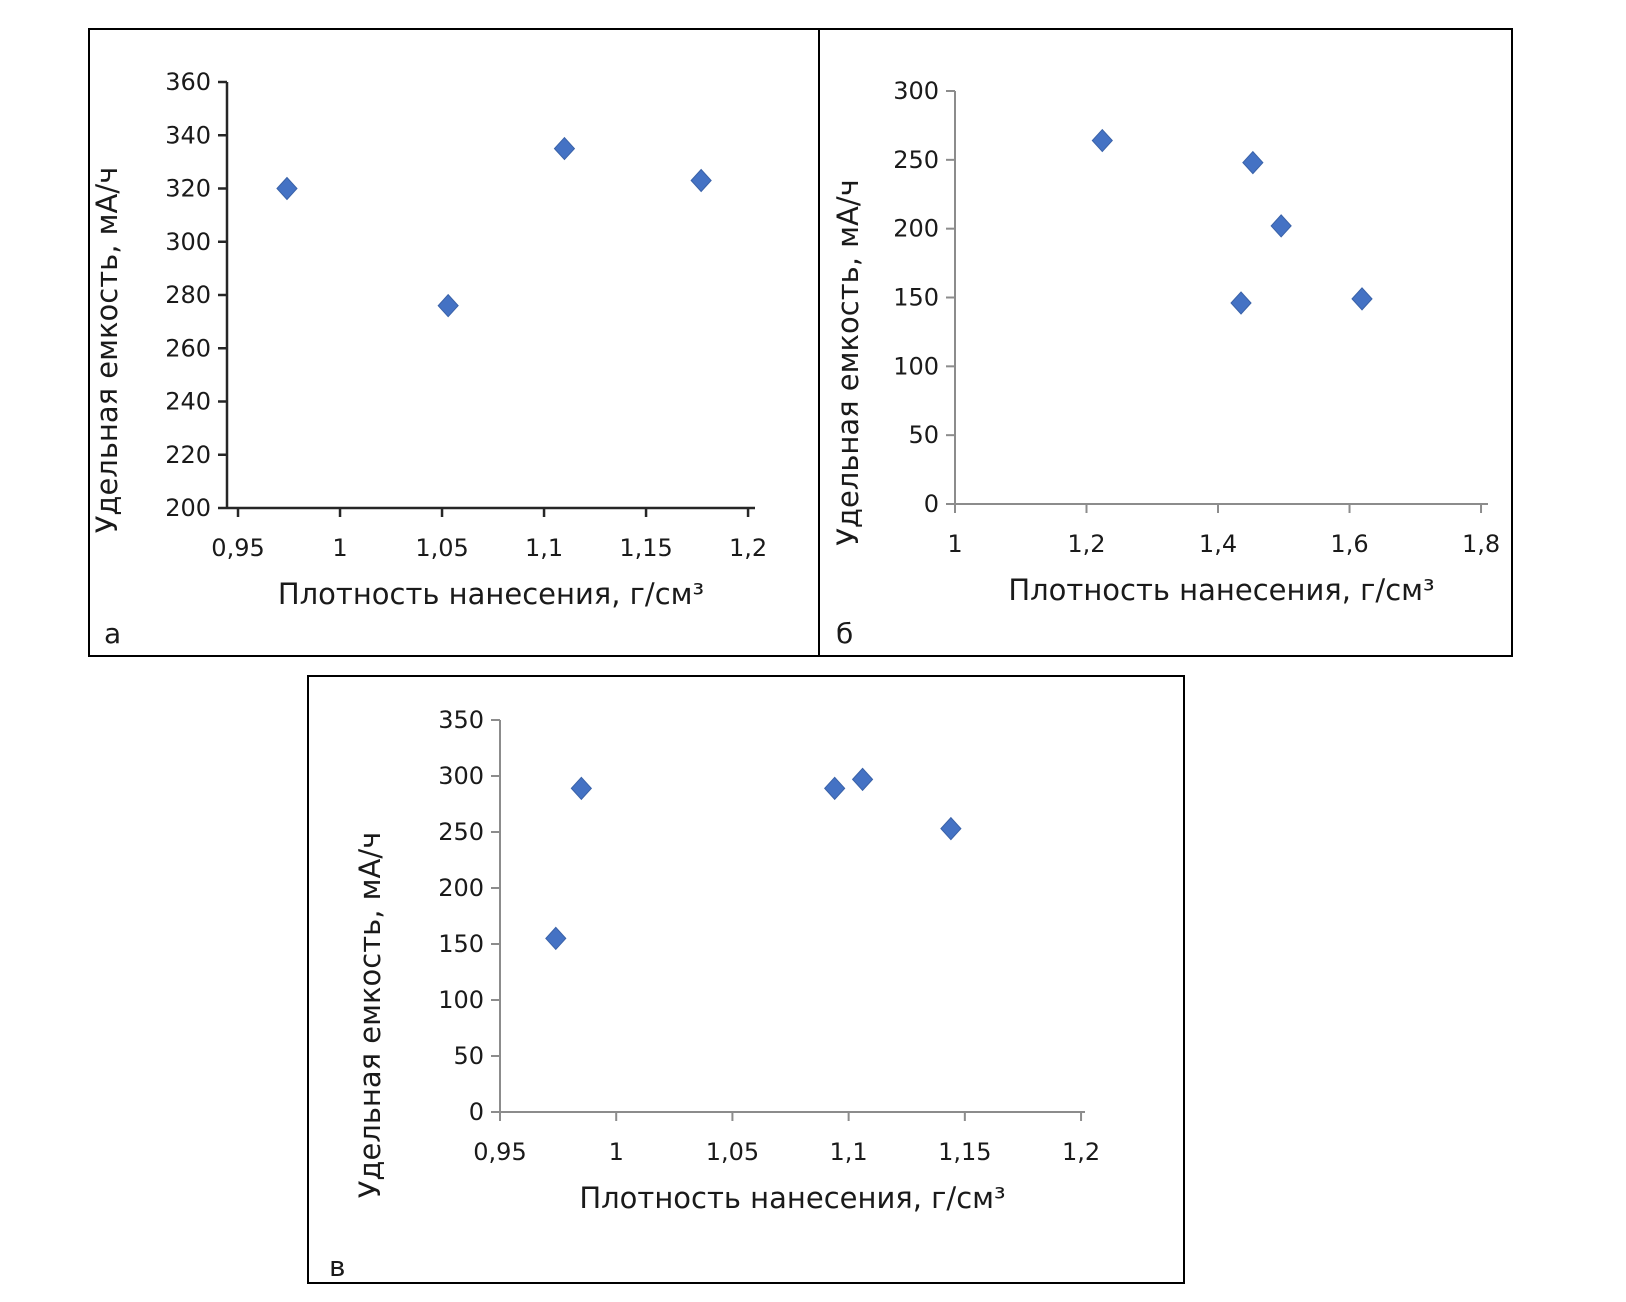 The height and width of the screenshot is (1302, 1626). Describe the element at coordinates (188, 348) in the screenshot. I see `y-tick-label: 260` at that location.